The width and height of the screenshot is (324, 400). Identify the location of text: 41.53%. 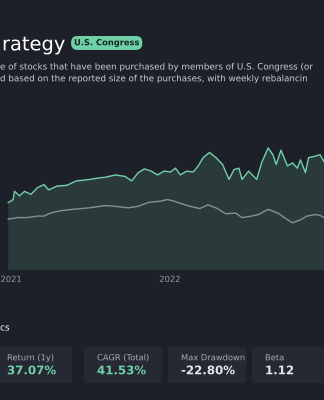
(122, 369).